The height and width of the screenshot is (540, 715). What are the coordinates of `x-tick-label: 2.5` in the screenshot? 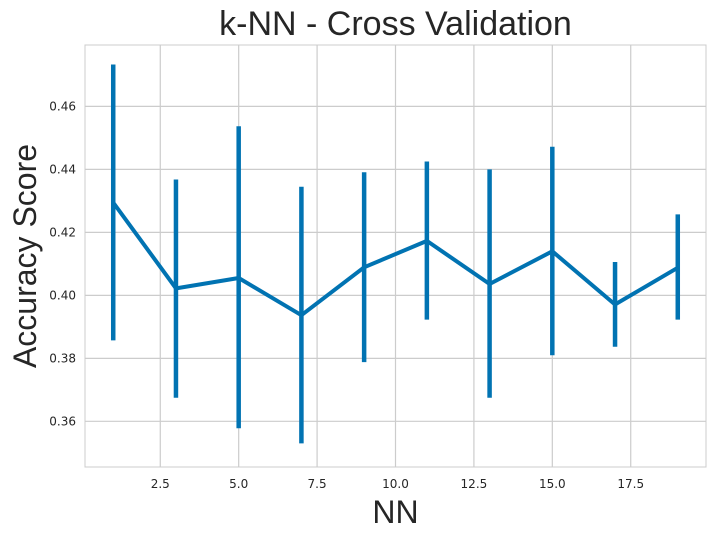 It's located at (160, 484).